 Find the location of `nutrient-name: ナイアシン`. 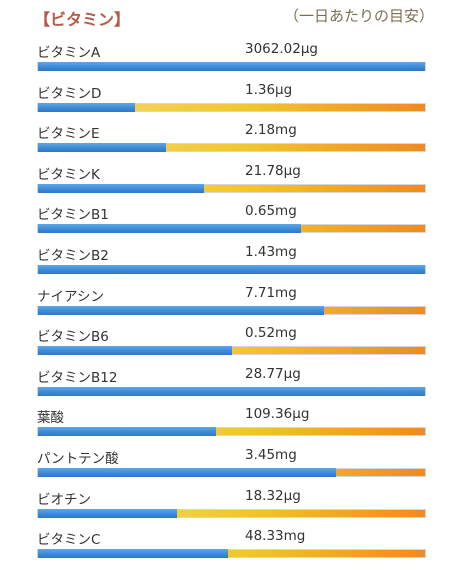

nutrient-name: ナイアシン is located at coordinates (70, 296).